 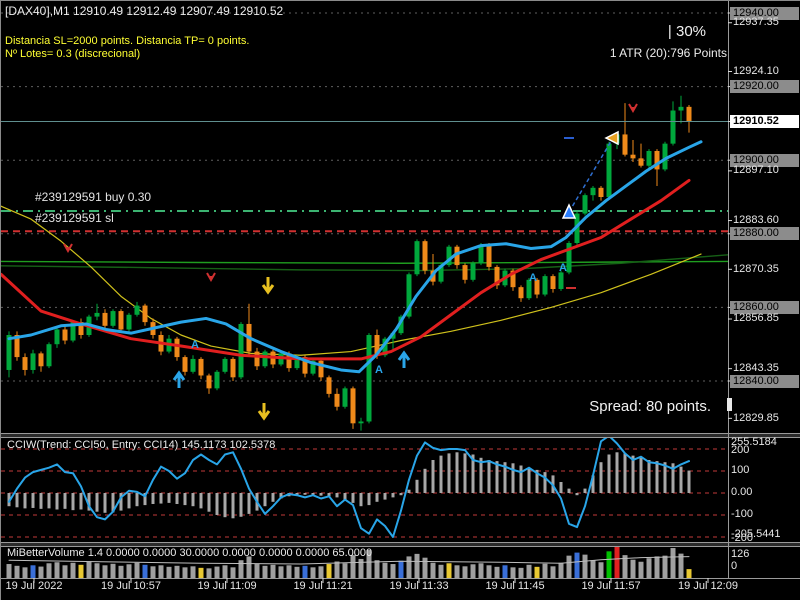 I want to click on time-axis-label: 19 Jul 11:45, so click(x=515, y=586).